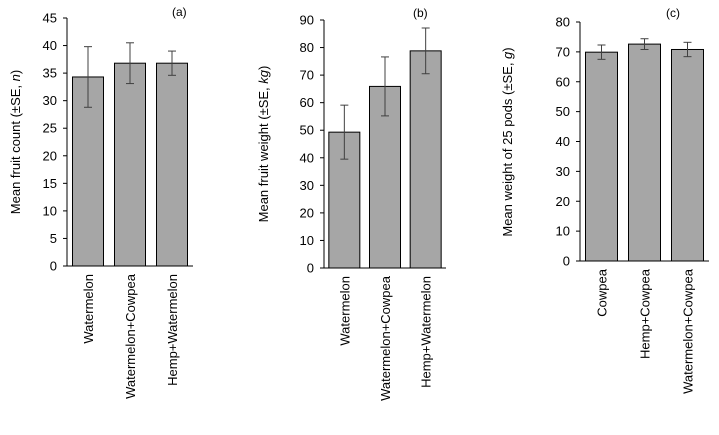  I want to click on panel-label: (a), so click(179, 12).